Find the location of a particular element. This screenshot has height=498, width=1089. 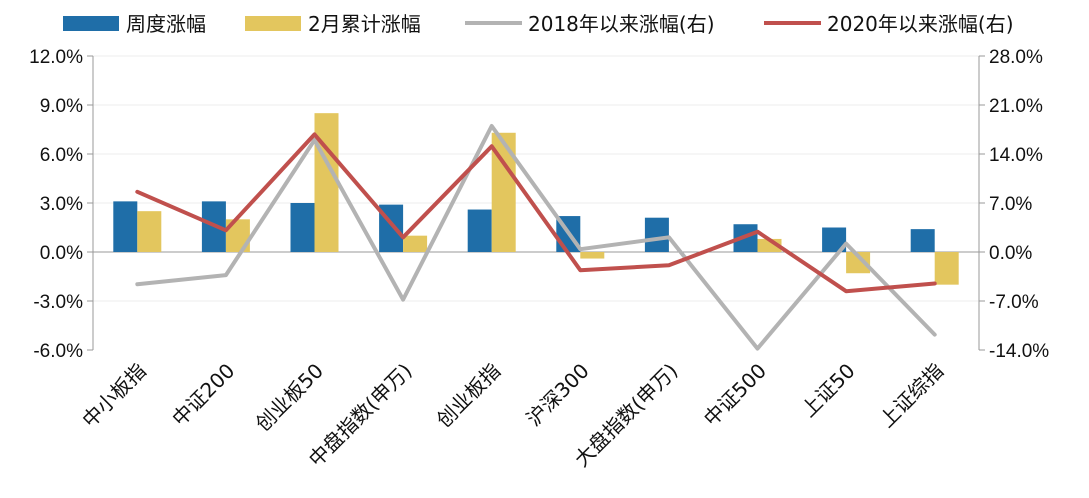

left-tick-label: 3.0% is located at coordinates (61, 204).